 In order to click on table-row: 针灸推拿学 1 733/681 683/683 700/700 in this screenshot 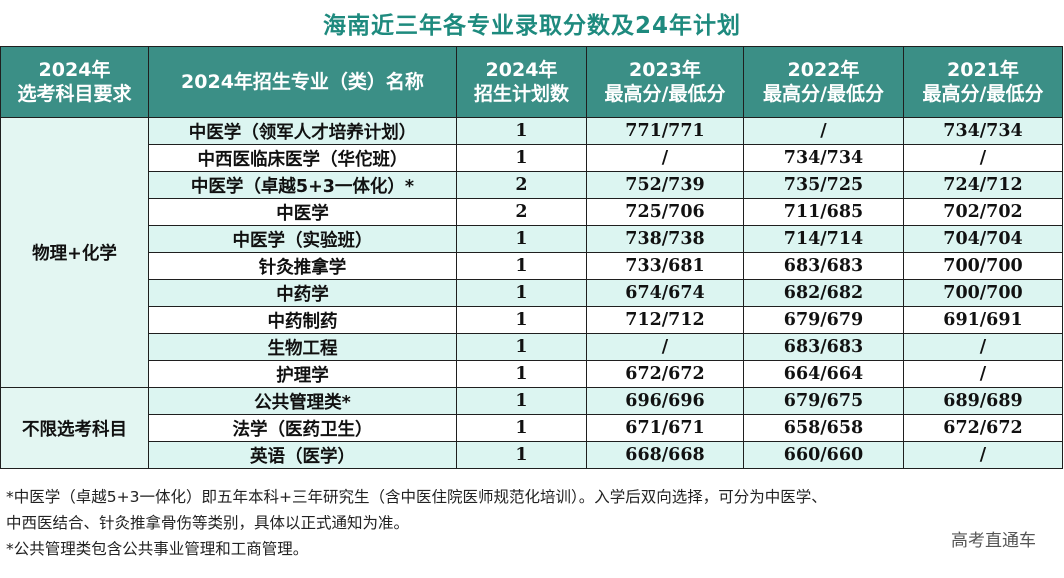, I will do `click(532, 266)`.